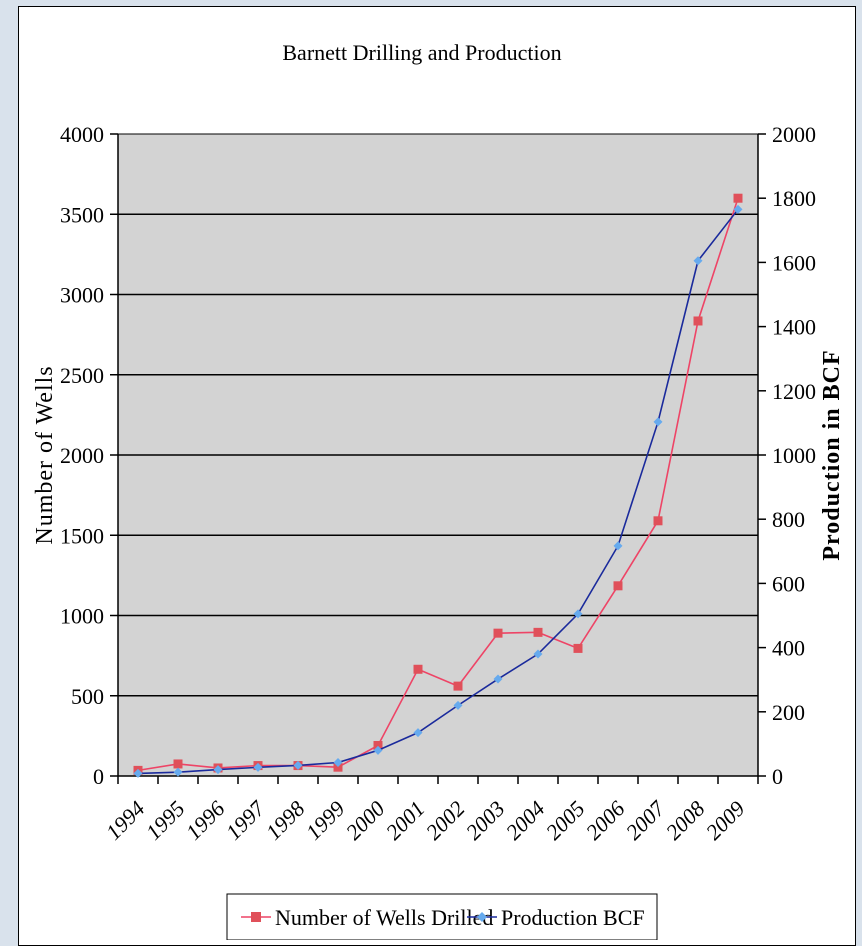 Image resolution: width=862 pixels, height=946 pixels. What do you see at coordinates (578, 648) in the screenshot?
I see `point-wells-2005` at bounding box center [578, 648].